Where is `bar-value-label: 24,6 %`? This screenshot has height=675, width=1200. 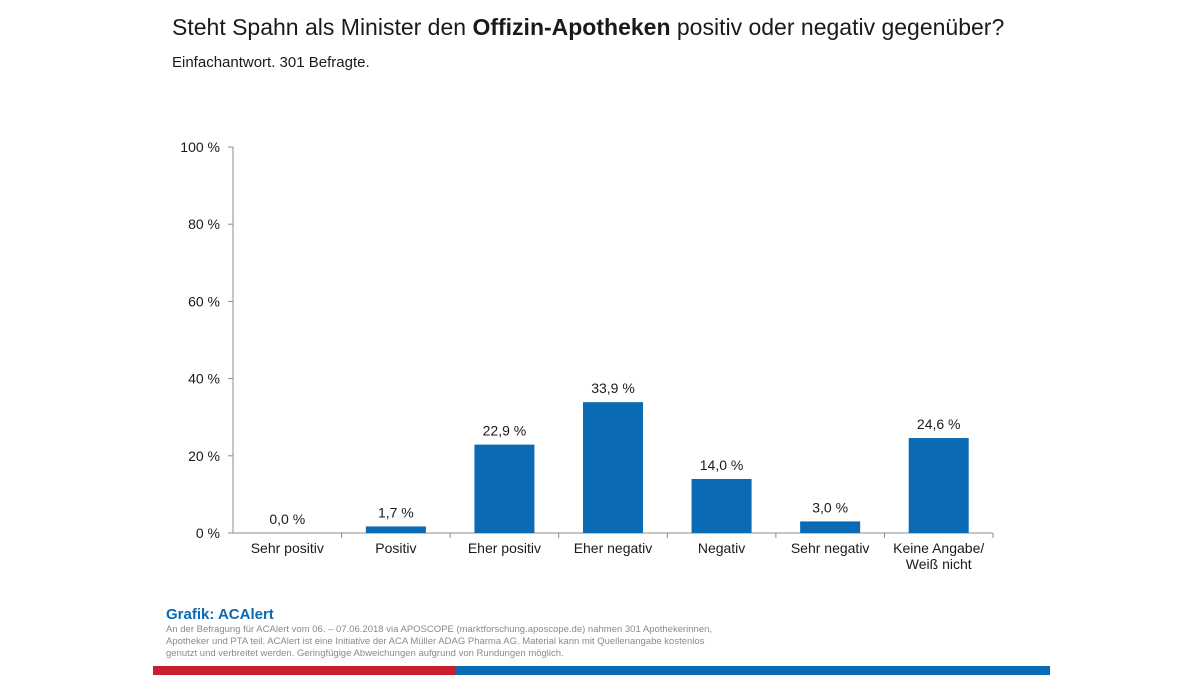
bar-value-label: 24,6 % is located at coordinates (939, 424).